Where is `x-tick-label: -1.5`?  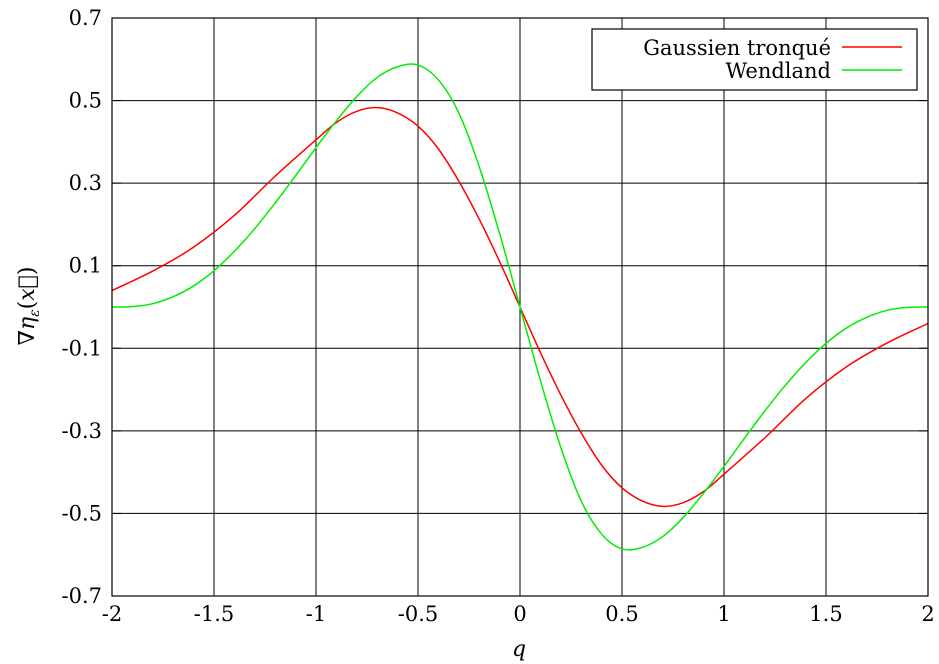
x-tick-label: -1.5 is located at coordinates (214, 614).